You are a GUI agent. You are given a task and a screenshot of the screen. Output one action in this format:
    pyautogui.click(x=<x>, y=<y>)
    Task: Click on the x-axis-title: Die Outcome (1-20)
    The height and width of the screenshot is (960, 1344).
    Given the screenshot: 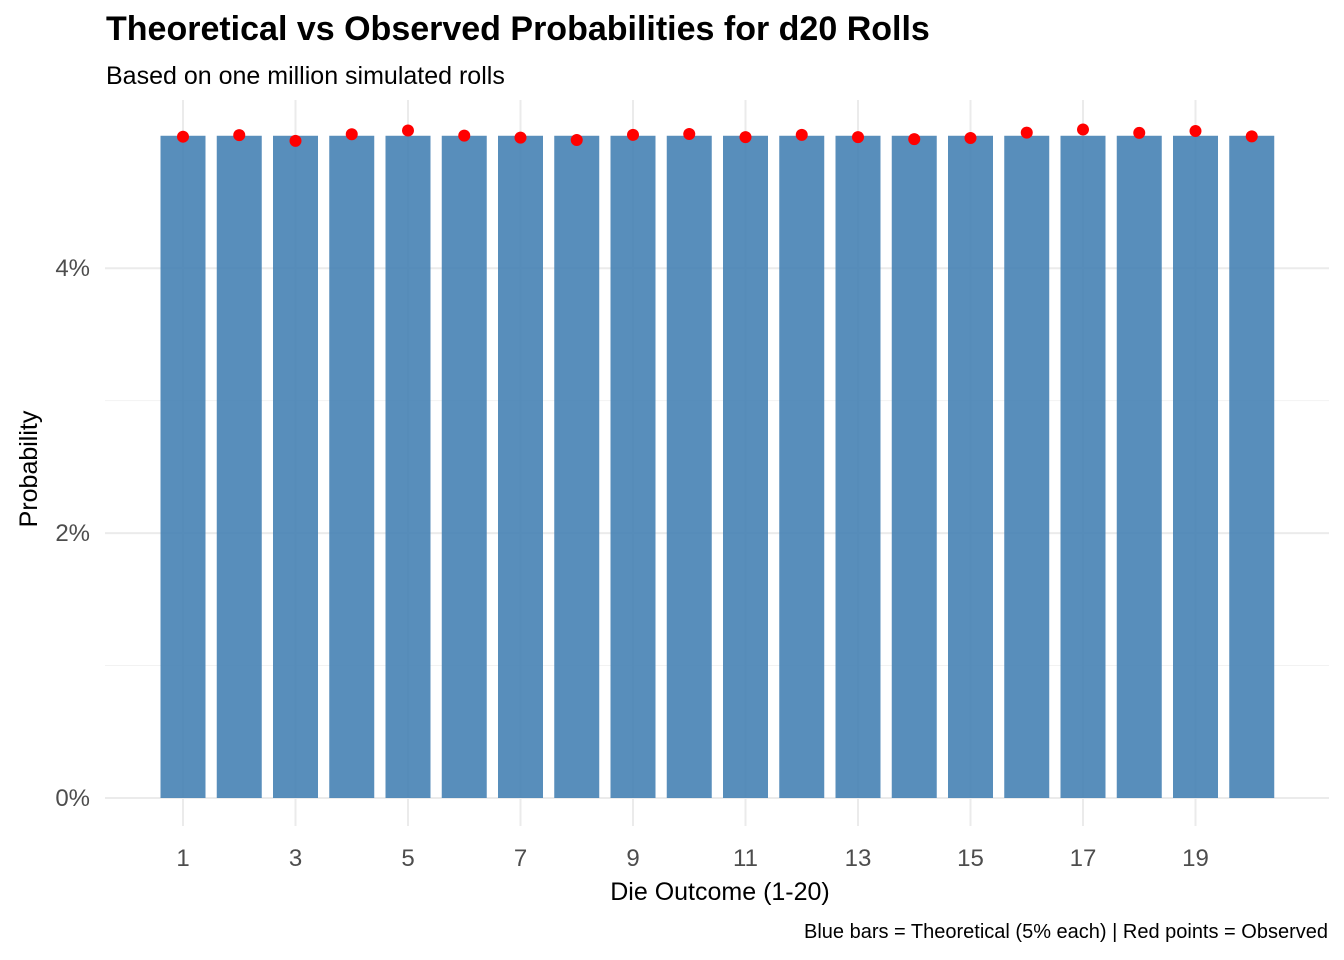 What is the action you would take?
    pyautogui.click(x=720, y=892)
    